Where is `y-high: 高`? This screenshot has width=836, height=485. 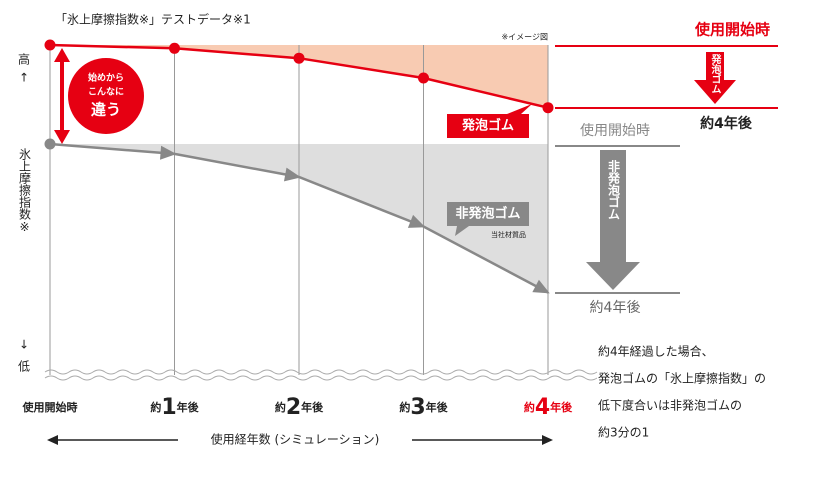 y-high: 高 is located at coordinates (24, 59).